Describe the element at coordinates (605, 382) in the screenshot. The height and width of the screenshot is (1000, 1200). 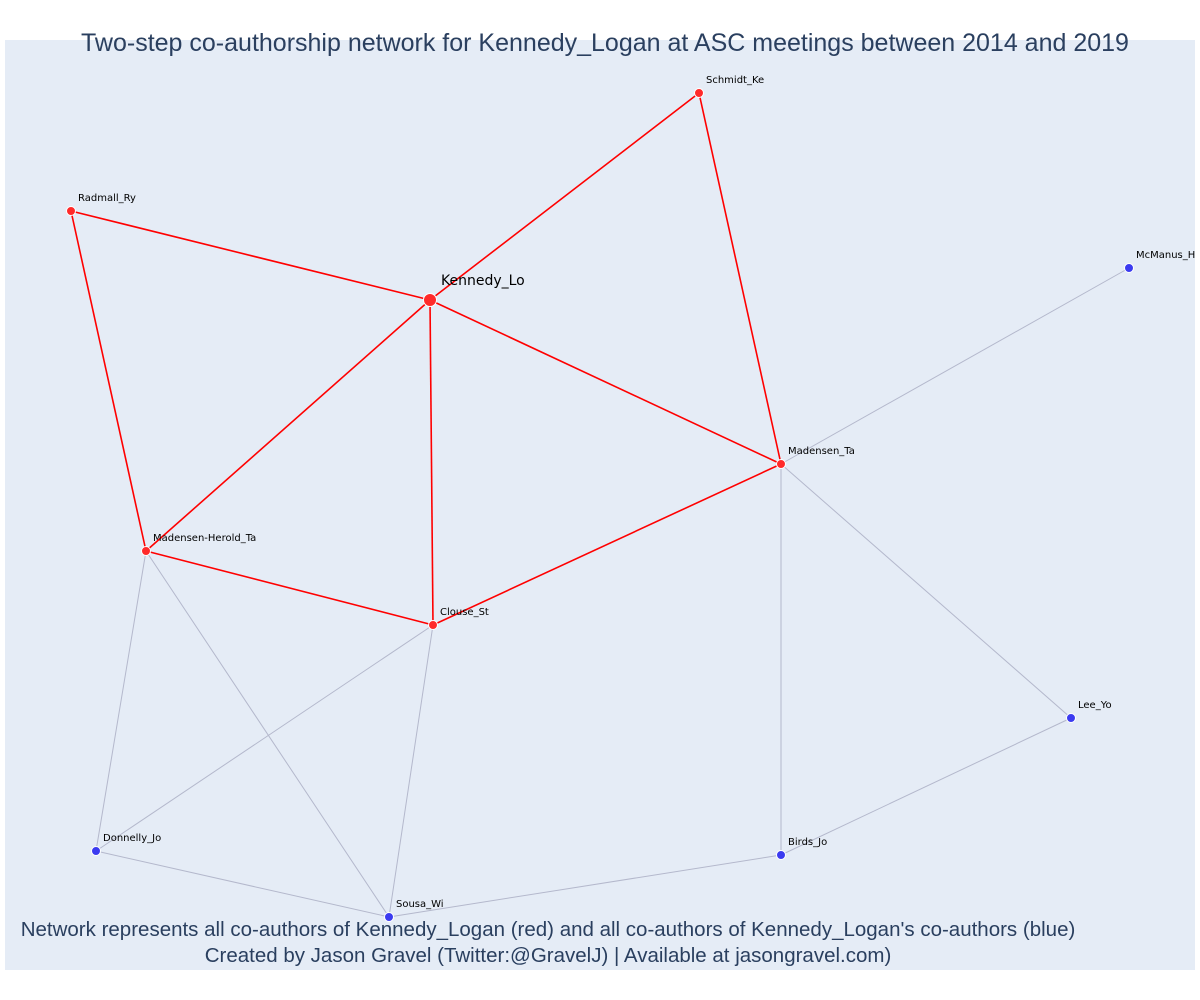
I see `edge-Kennedy_Lo-Madensen_Ta` at that location.